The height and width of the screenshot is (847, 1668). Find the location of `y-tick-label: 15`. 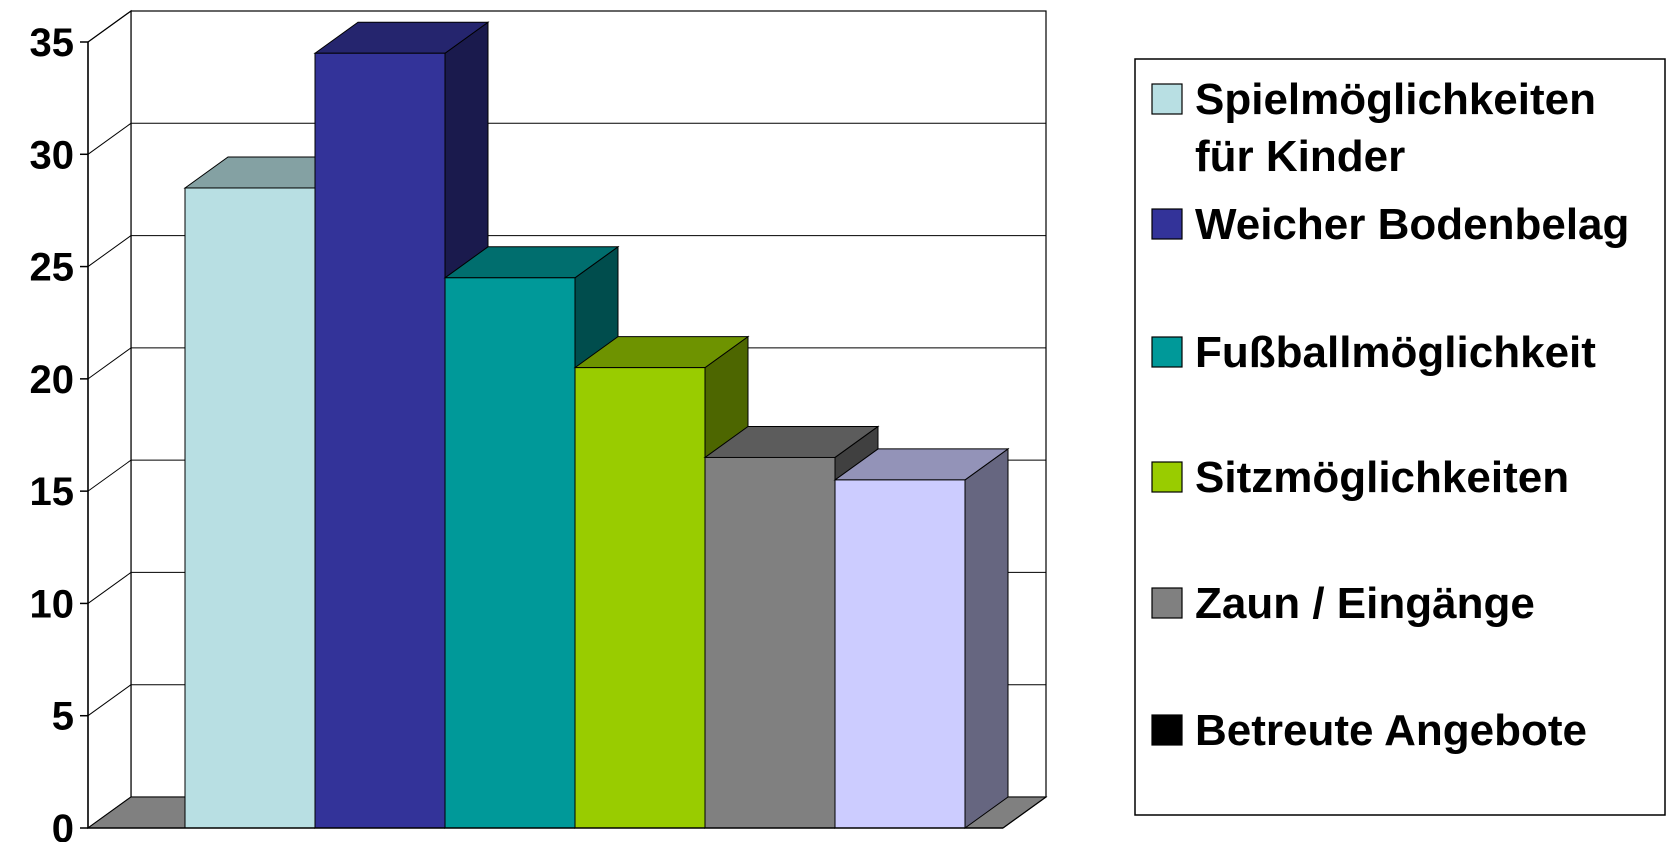

y-tick-label: 15 is located at coordinates (52, 492).